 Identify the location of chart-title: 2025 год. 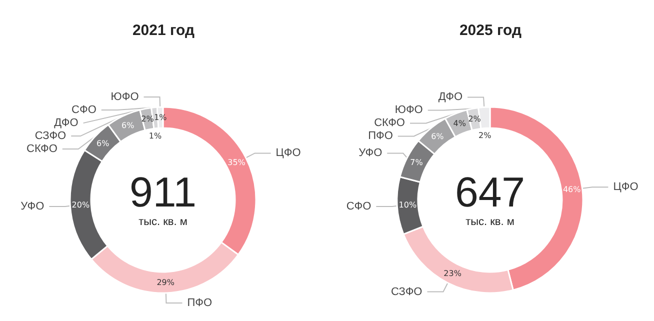
(490, 30).